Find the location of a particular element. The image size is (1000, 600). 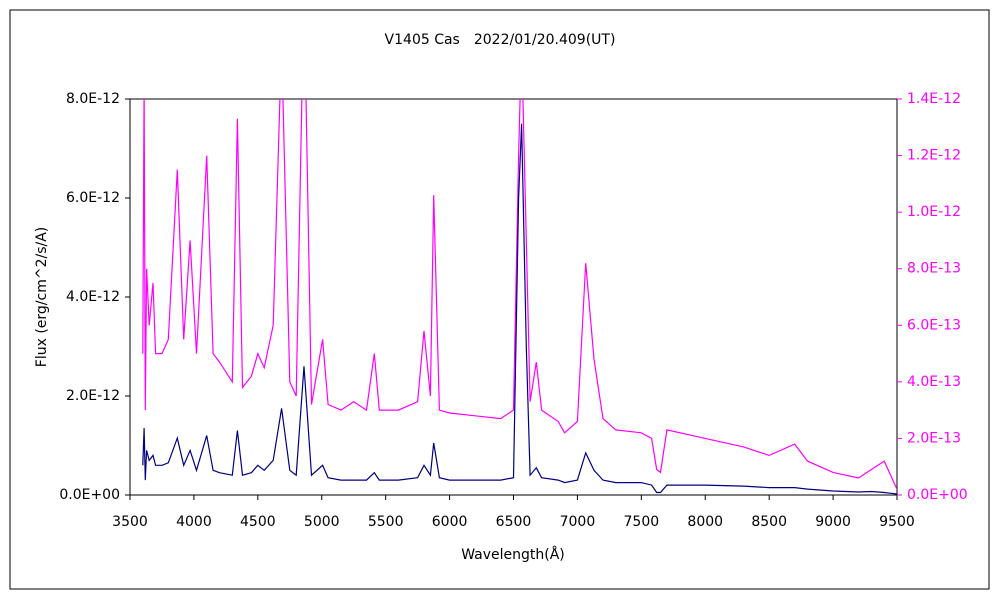

x-tick-label: 4500 is located at coordinates (258, 522).